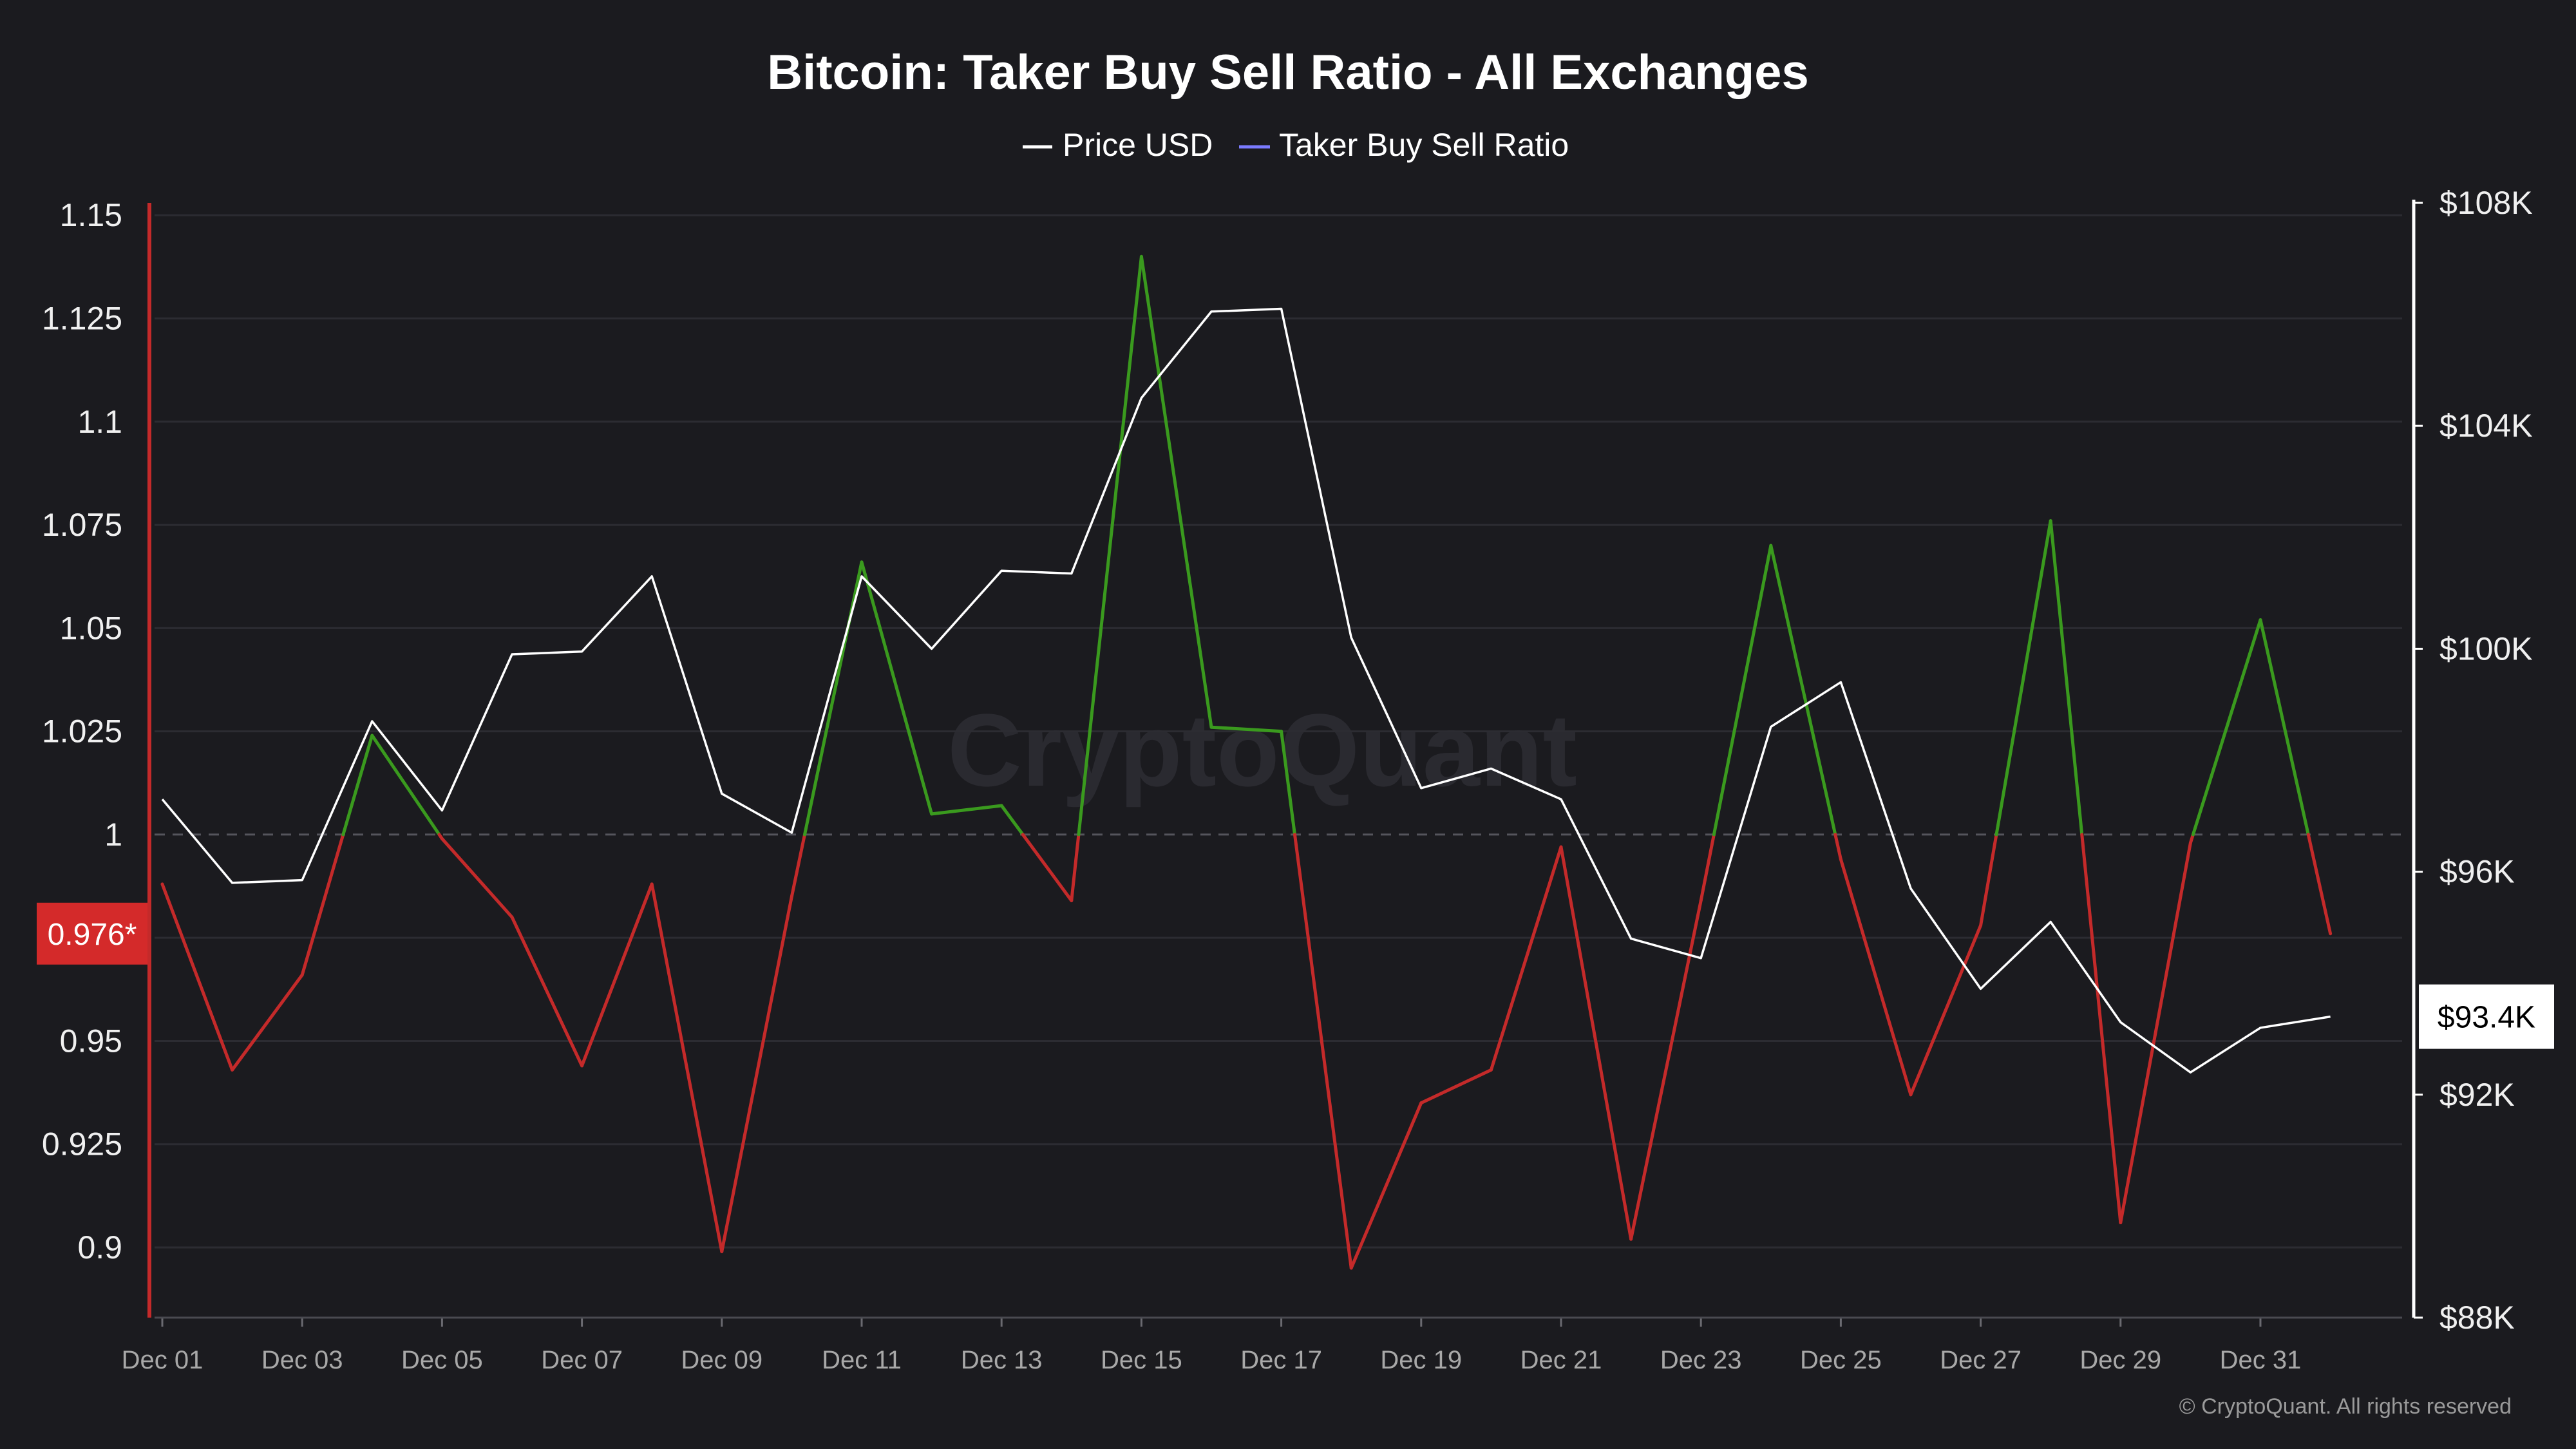 Image resolution: width=2576 pixels, height=1449 pixels. Describe the element at coordinates (1002, 1360) in the screenshot. I see `x-tick-label: Dec 13` at that location.